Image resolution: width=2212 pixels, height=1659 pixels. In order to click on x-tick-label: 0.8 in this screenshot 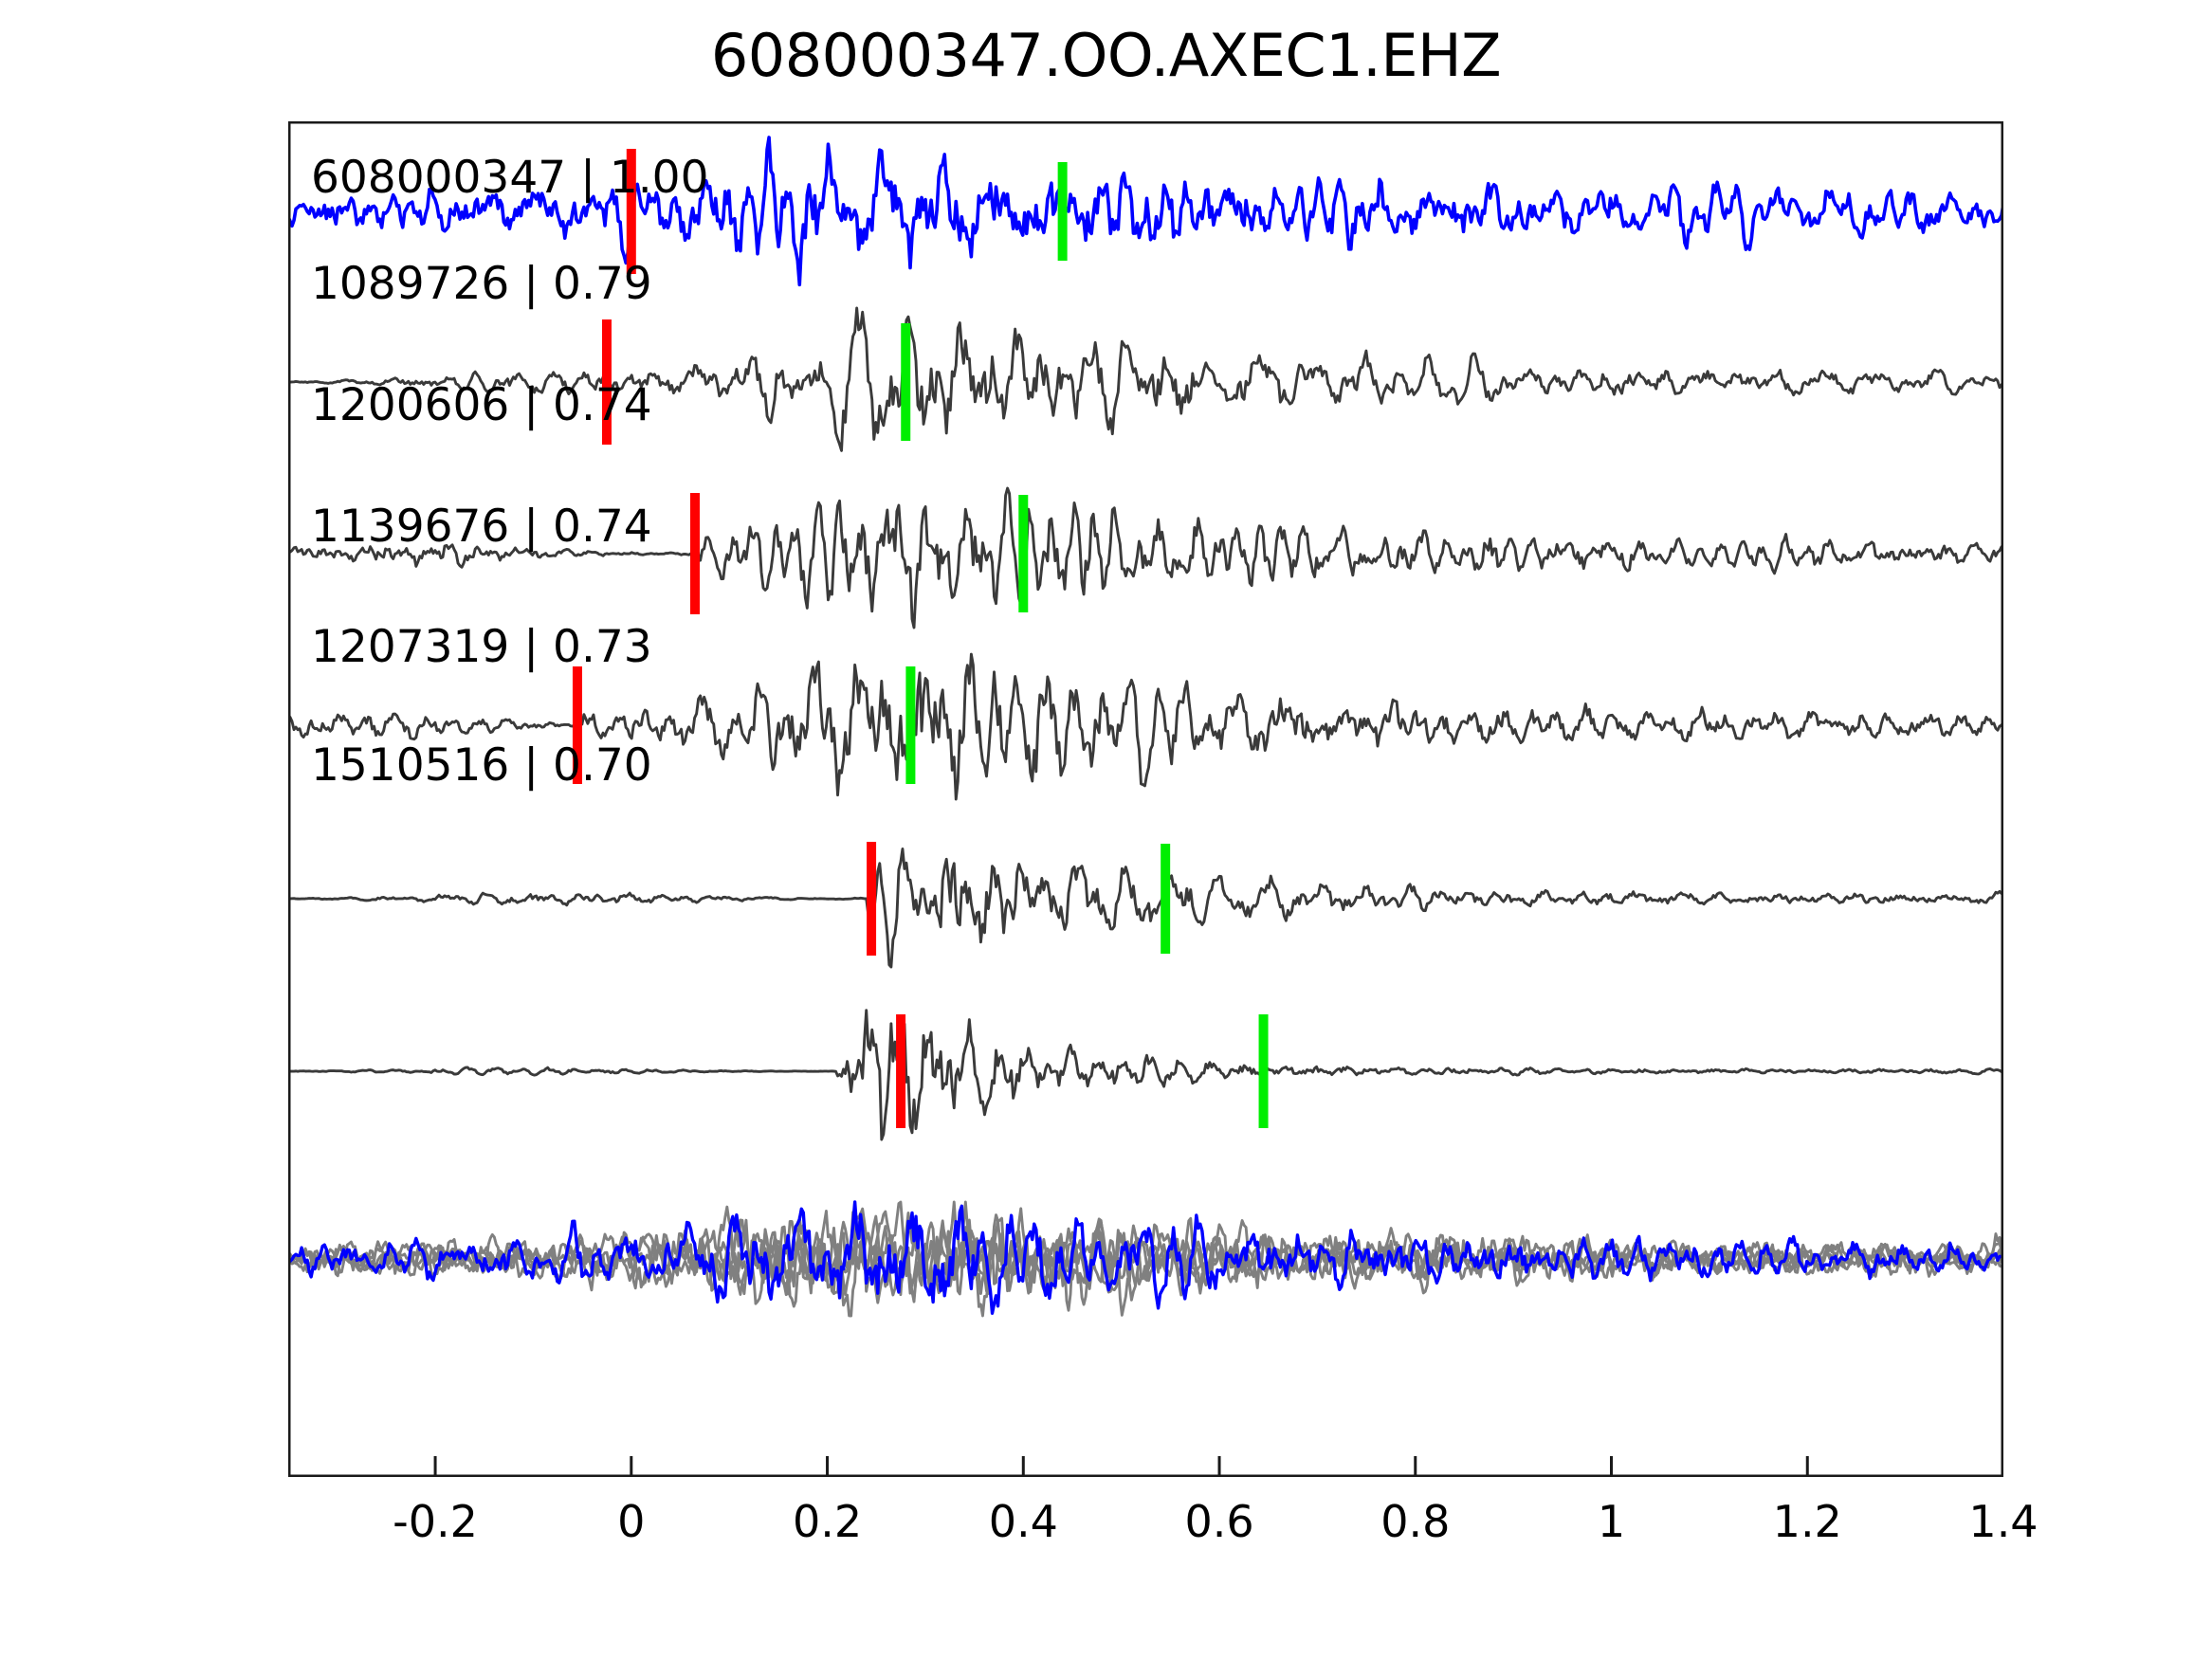, I will do `click(1415, 1521)`.